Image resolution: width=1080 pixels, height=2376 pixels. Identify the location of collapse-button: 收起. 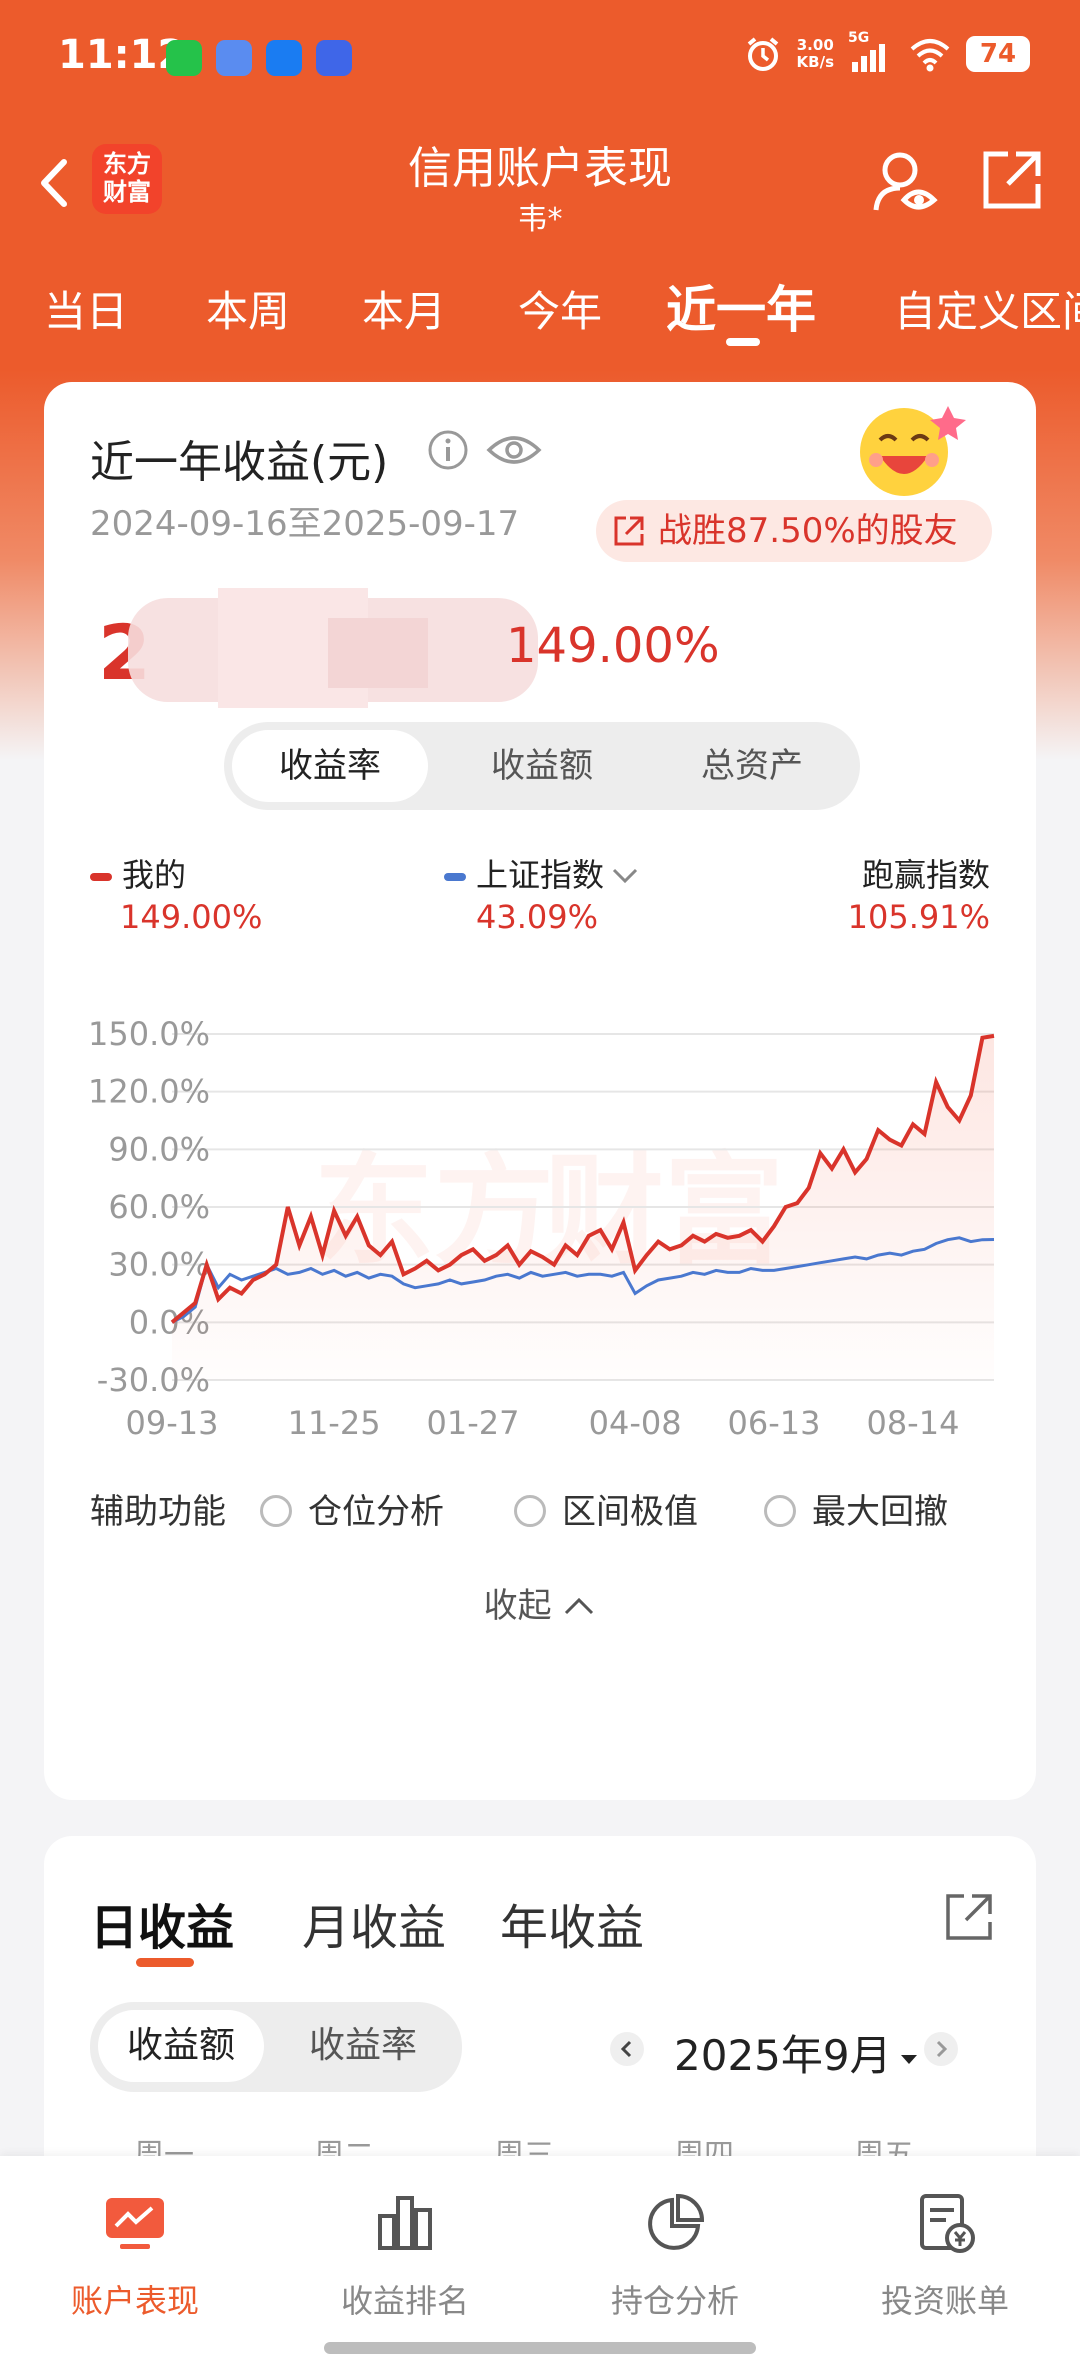
(540, 1602).